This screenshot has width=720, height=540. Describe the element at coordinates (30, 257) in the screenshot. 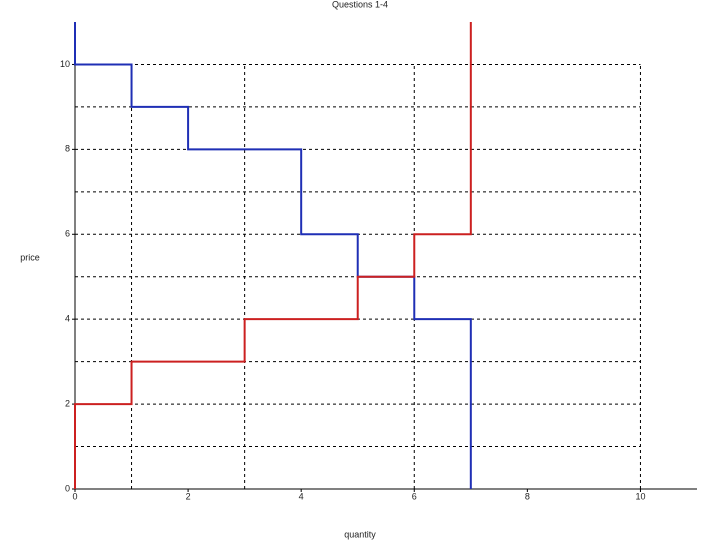

I see `y-axis-label: price` at that location.